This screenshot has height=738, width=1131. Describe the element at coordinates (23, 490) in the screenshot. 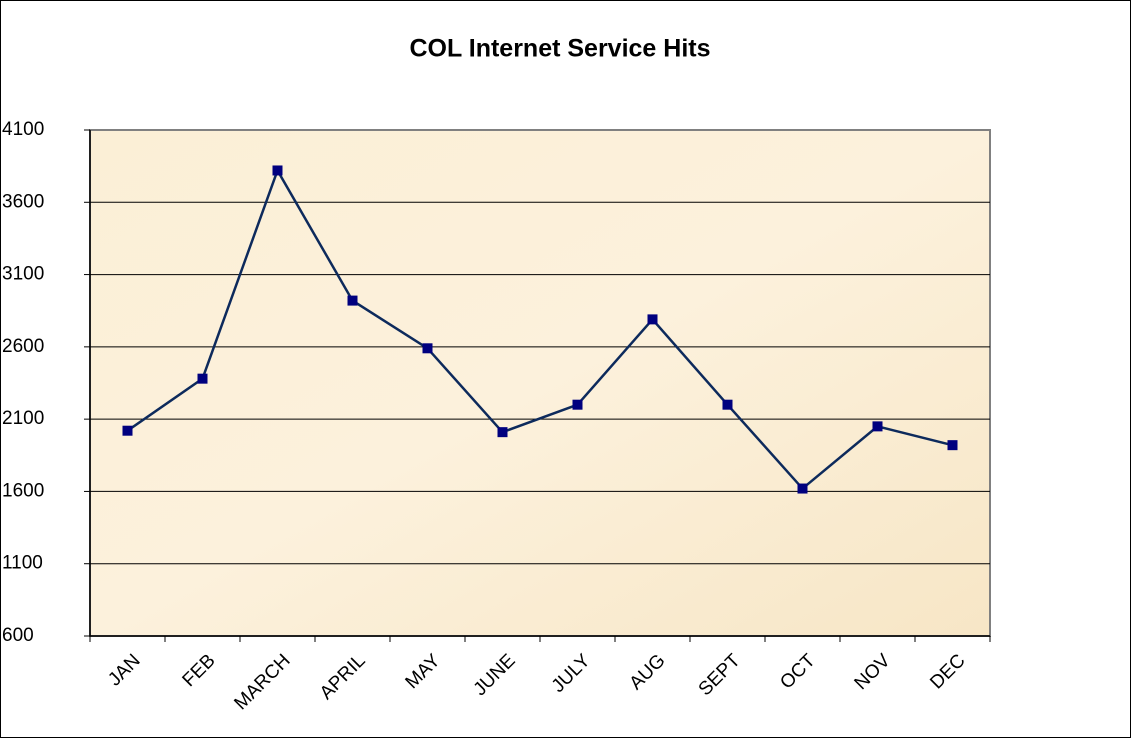

I see `y-tick-label: 1600` at that location.